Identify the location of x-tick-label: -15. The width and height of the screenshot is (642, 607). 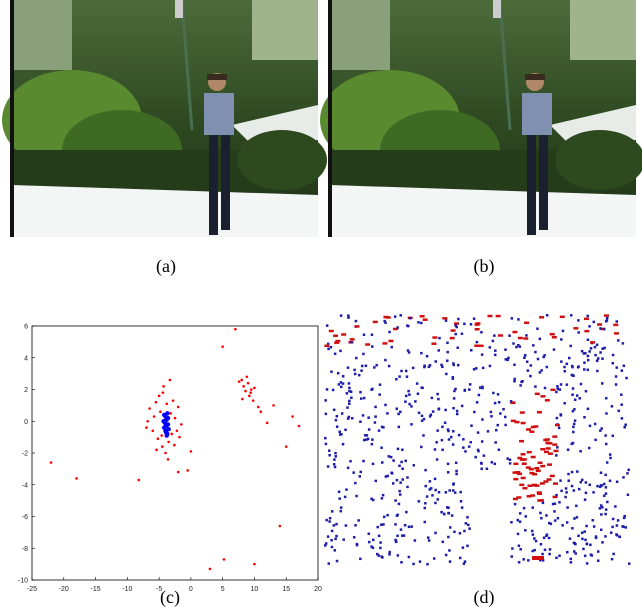
(95, 589).